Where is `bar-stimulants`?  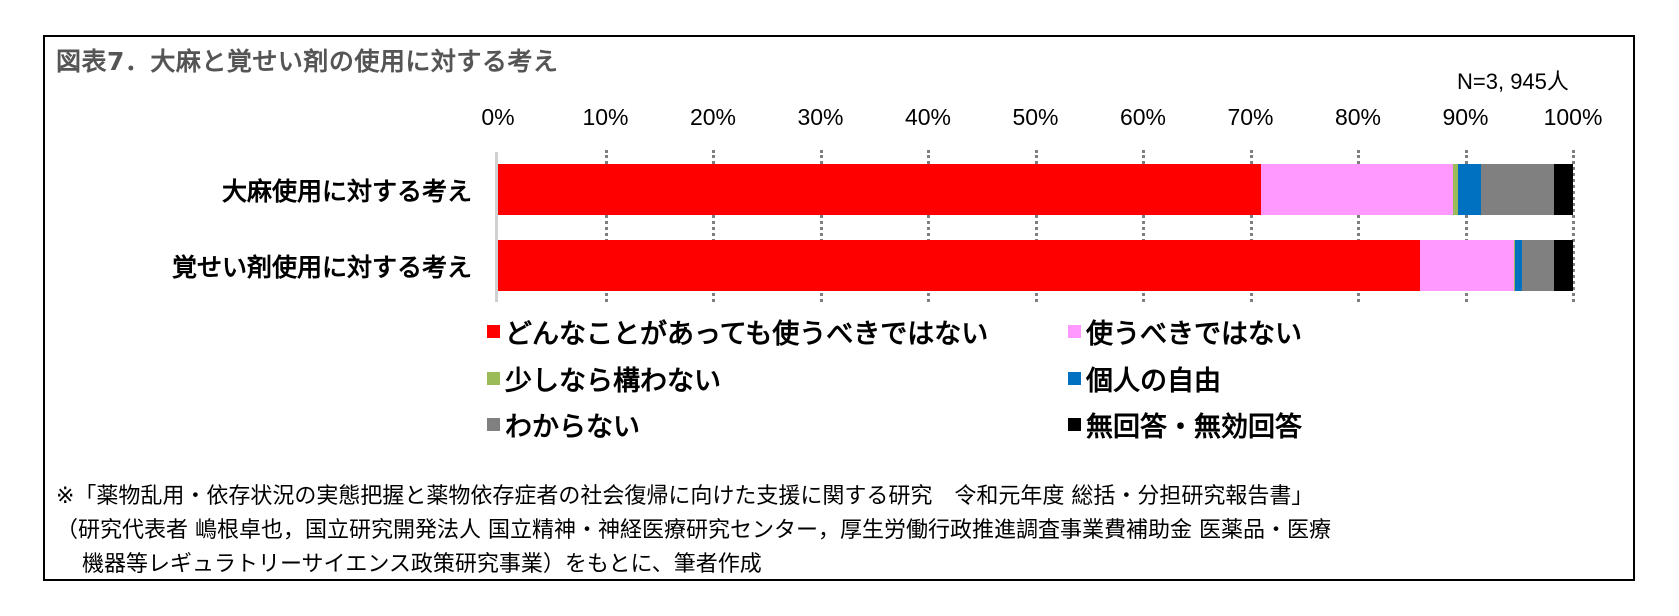
bar-stimulants is located at coordinates (1035, 265).